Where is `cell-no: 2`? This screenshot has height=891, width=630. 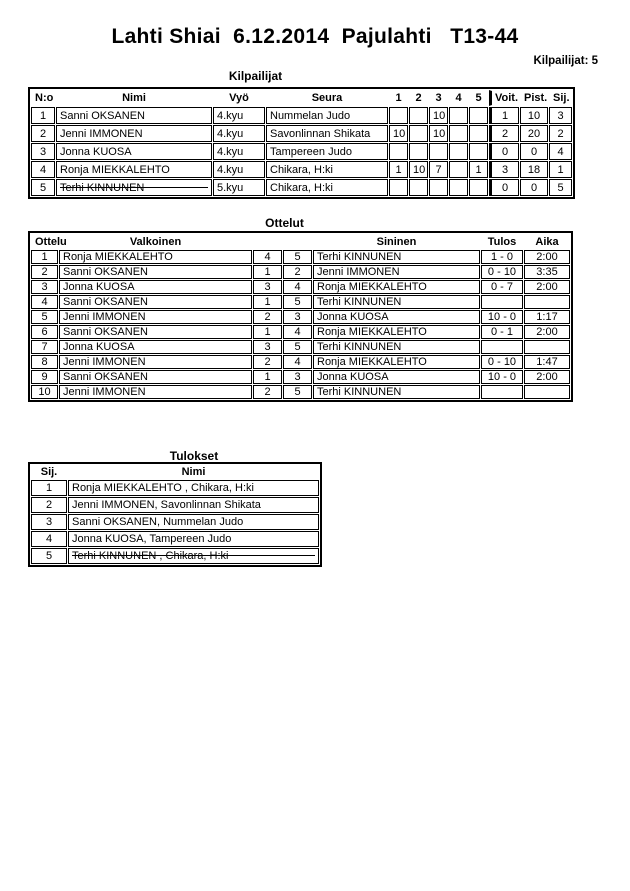
cell-no: 2 is located at coordinates (43, 133).